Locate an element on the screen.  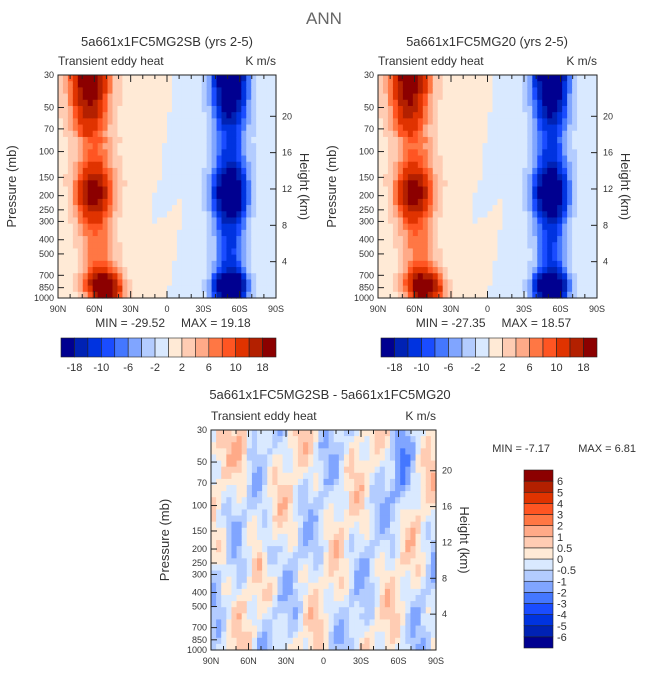
x-tick-label: 60N is located at coordinates (414, 309).